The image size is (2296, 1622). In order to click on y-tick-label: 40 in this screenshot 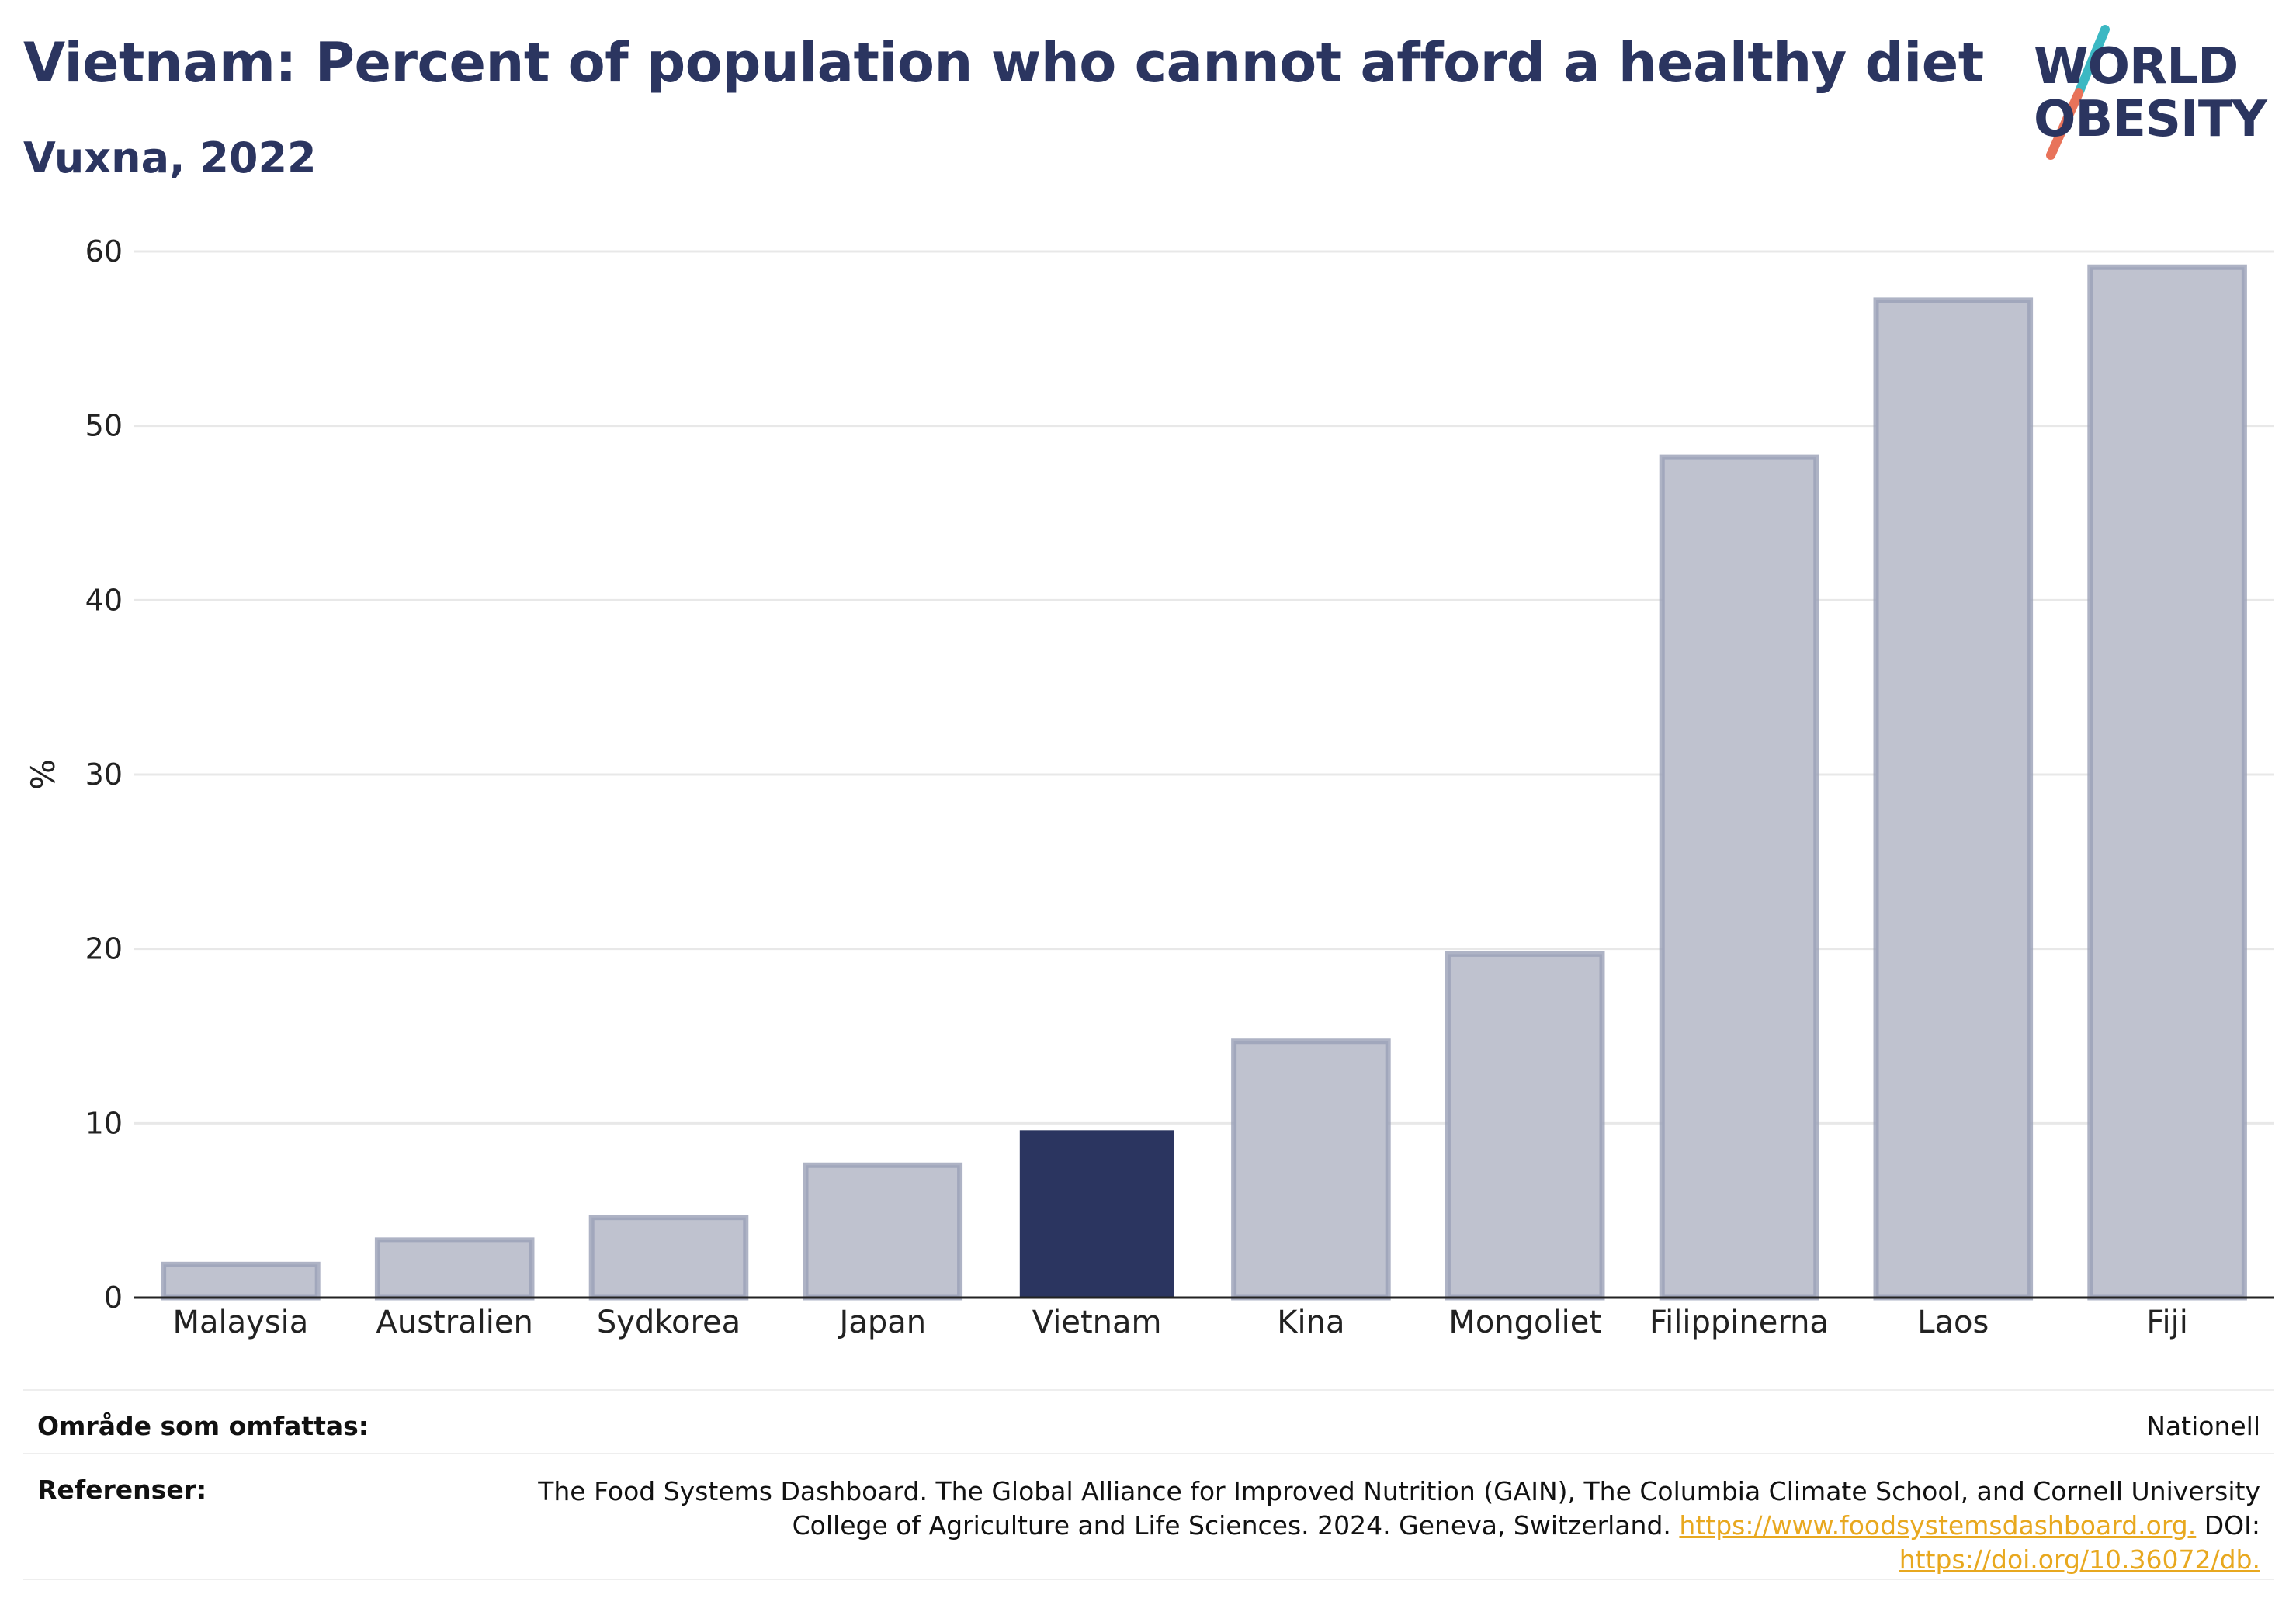, I will do `click(104, 600)`.